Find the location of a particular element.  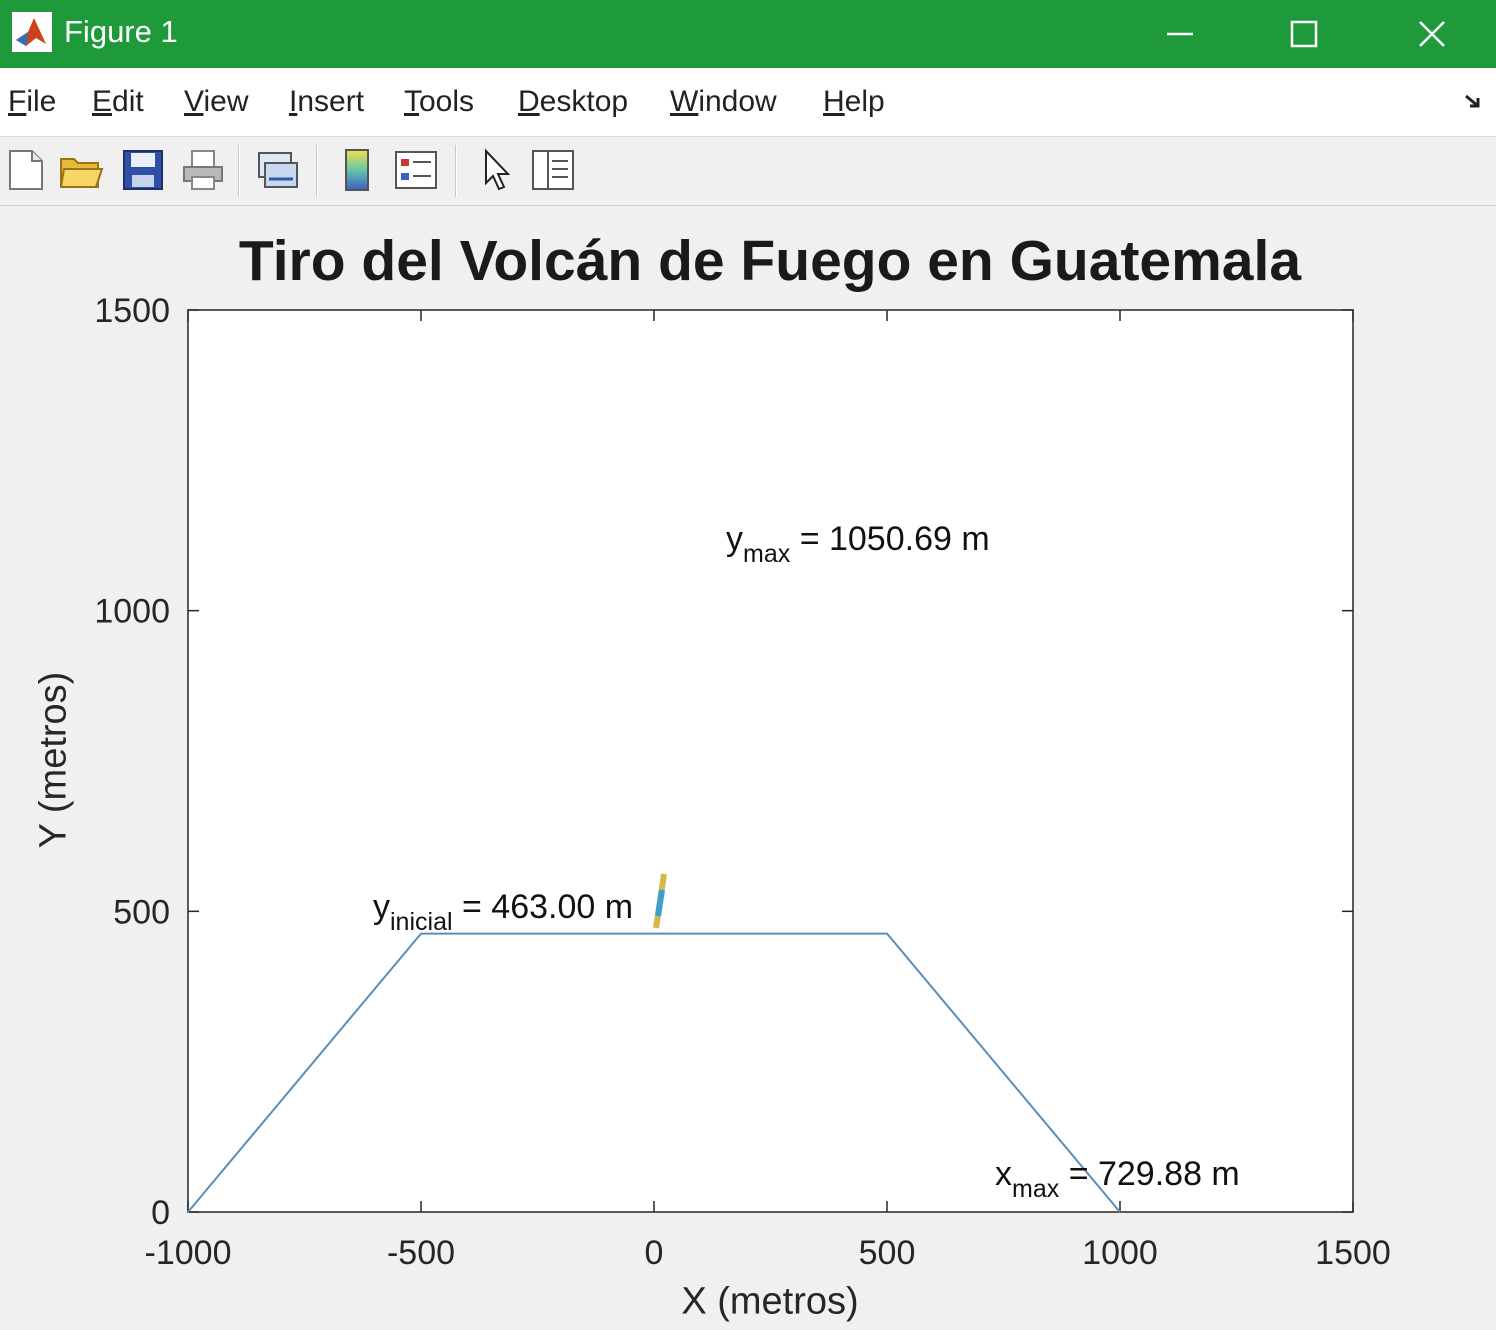

maximize-icon is located at coordinates (1304, 34).